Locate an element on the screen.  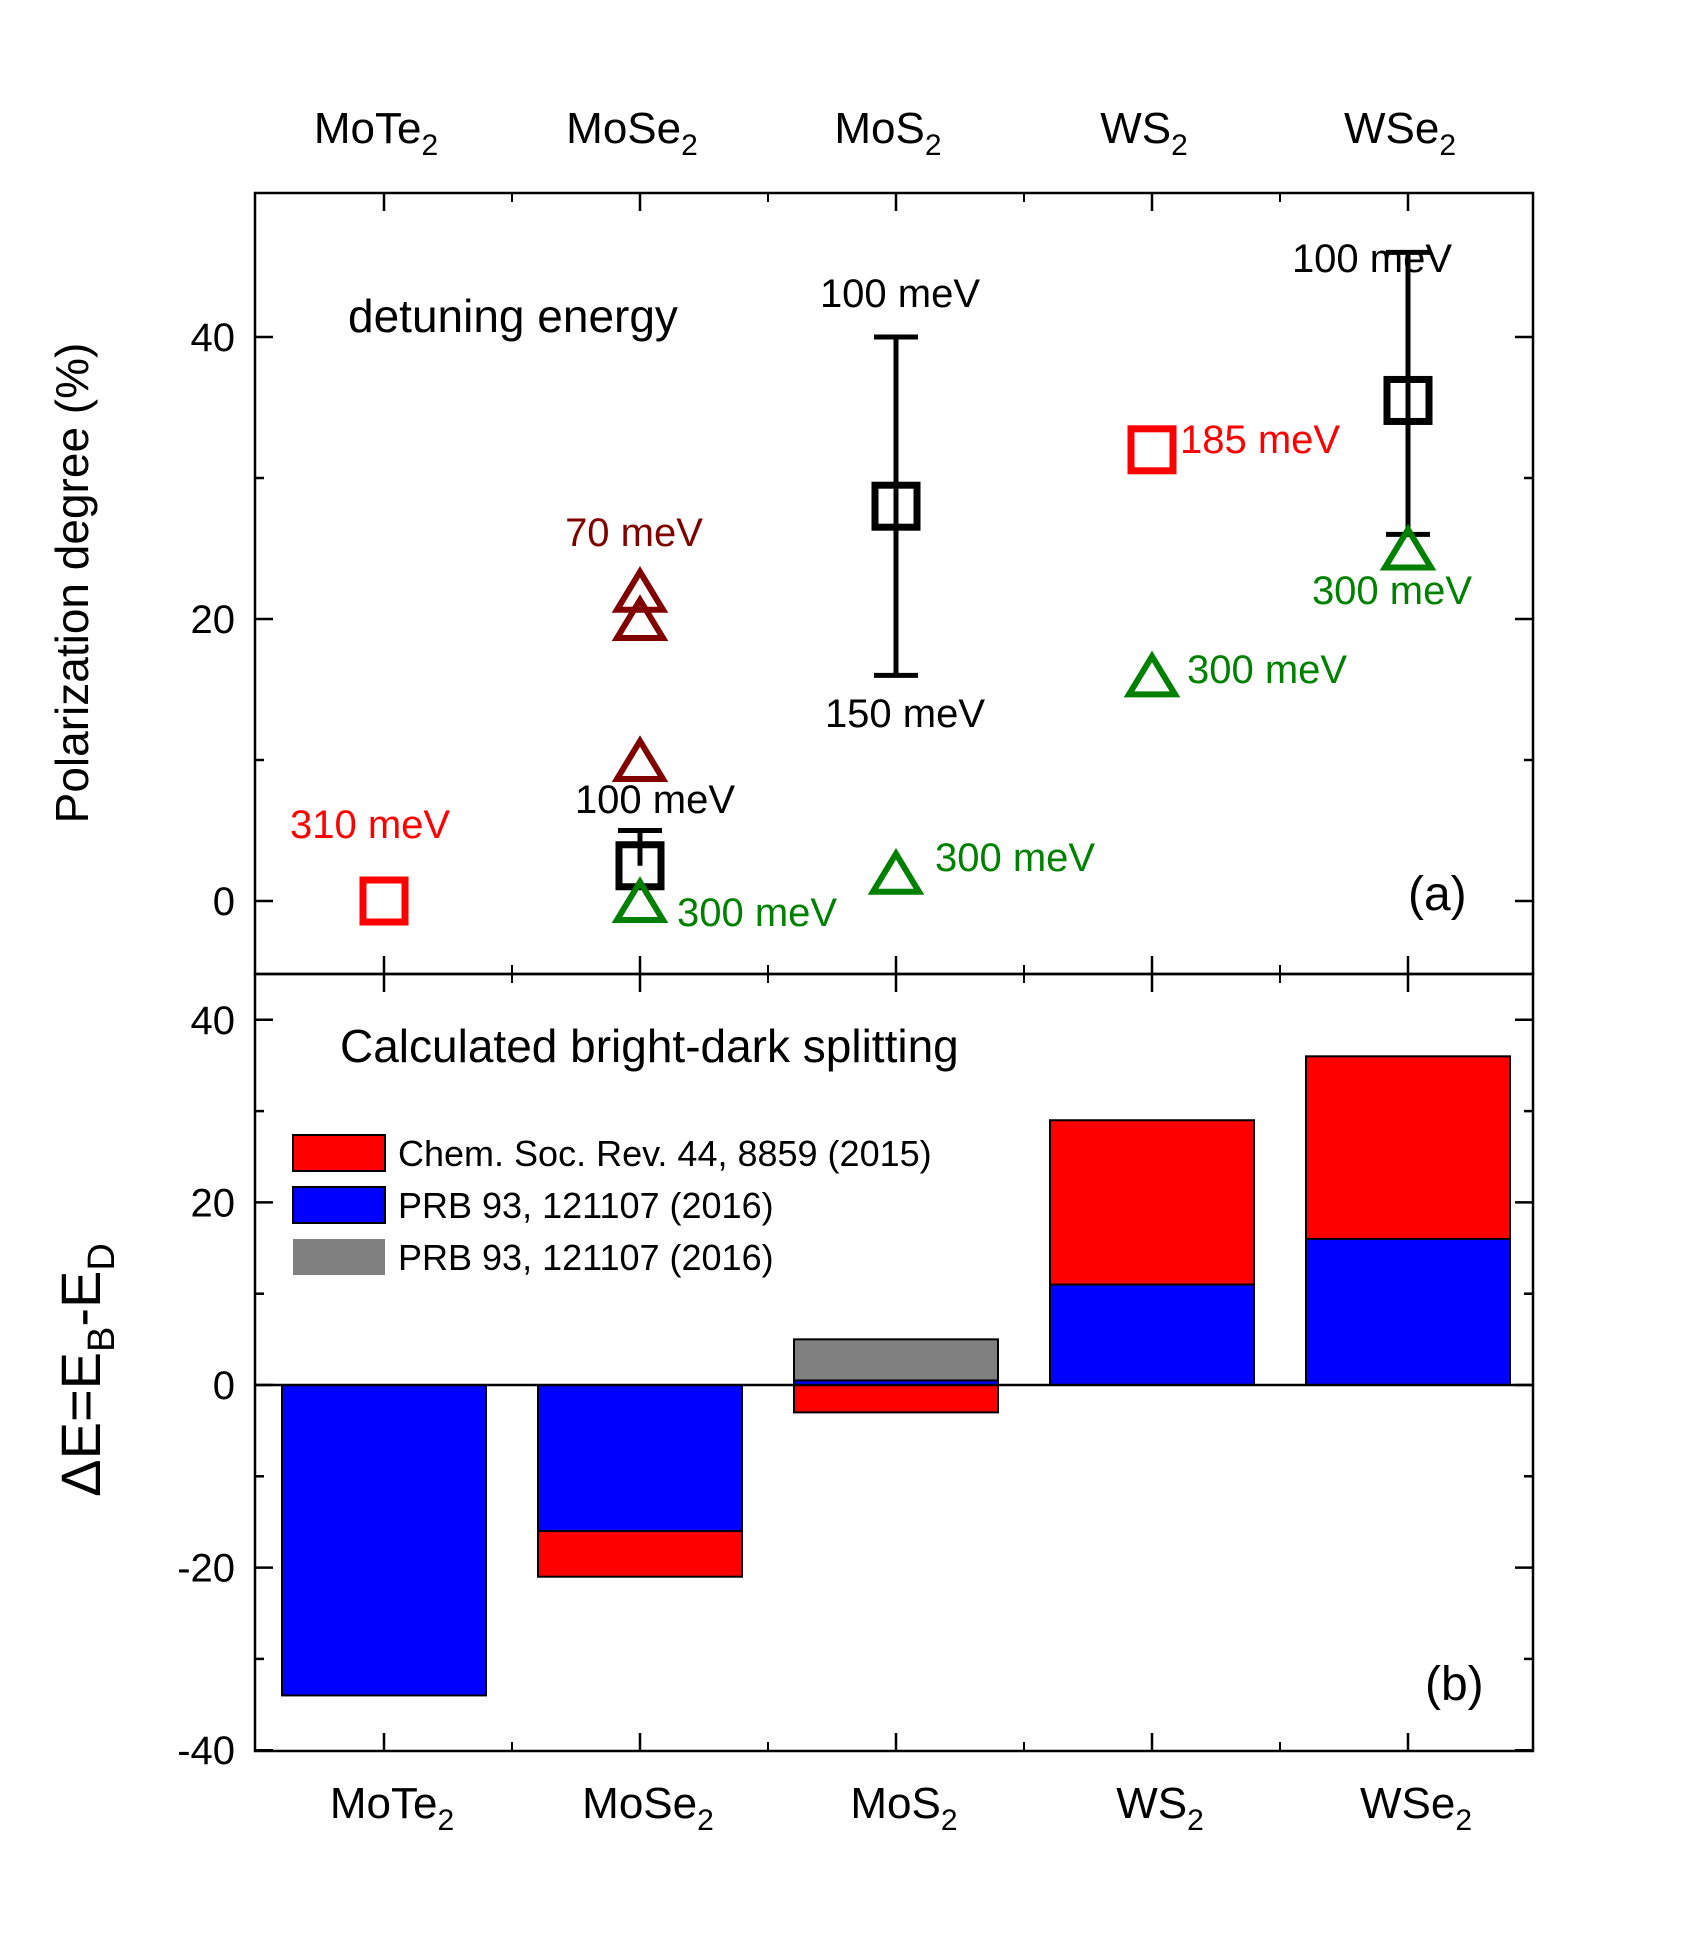
x-category-label-bottom: WSe2 is located at coordinates (1416, 1808).